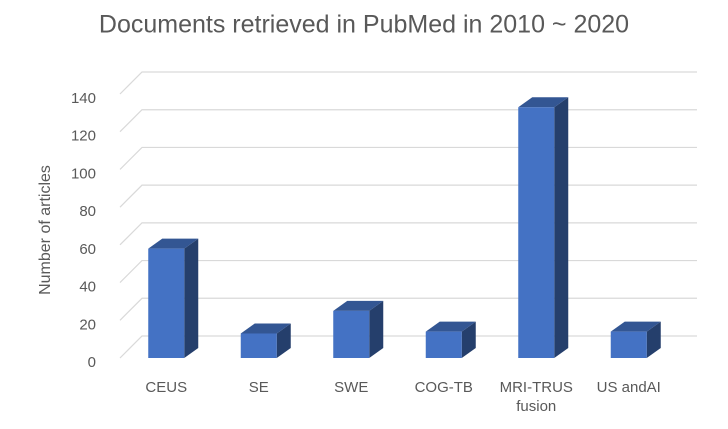 This screenshot has height=429, width=728. Describe the element at coordinates (87, 287) in the screenshot. I see `y-tick-label: 40` at that location.